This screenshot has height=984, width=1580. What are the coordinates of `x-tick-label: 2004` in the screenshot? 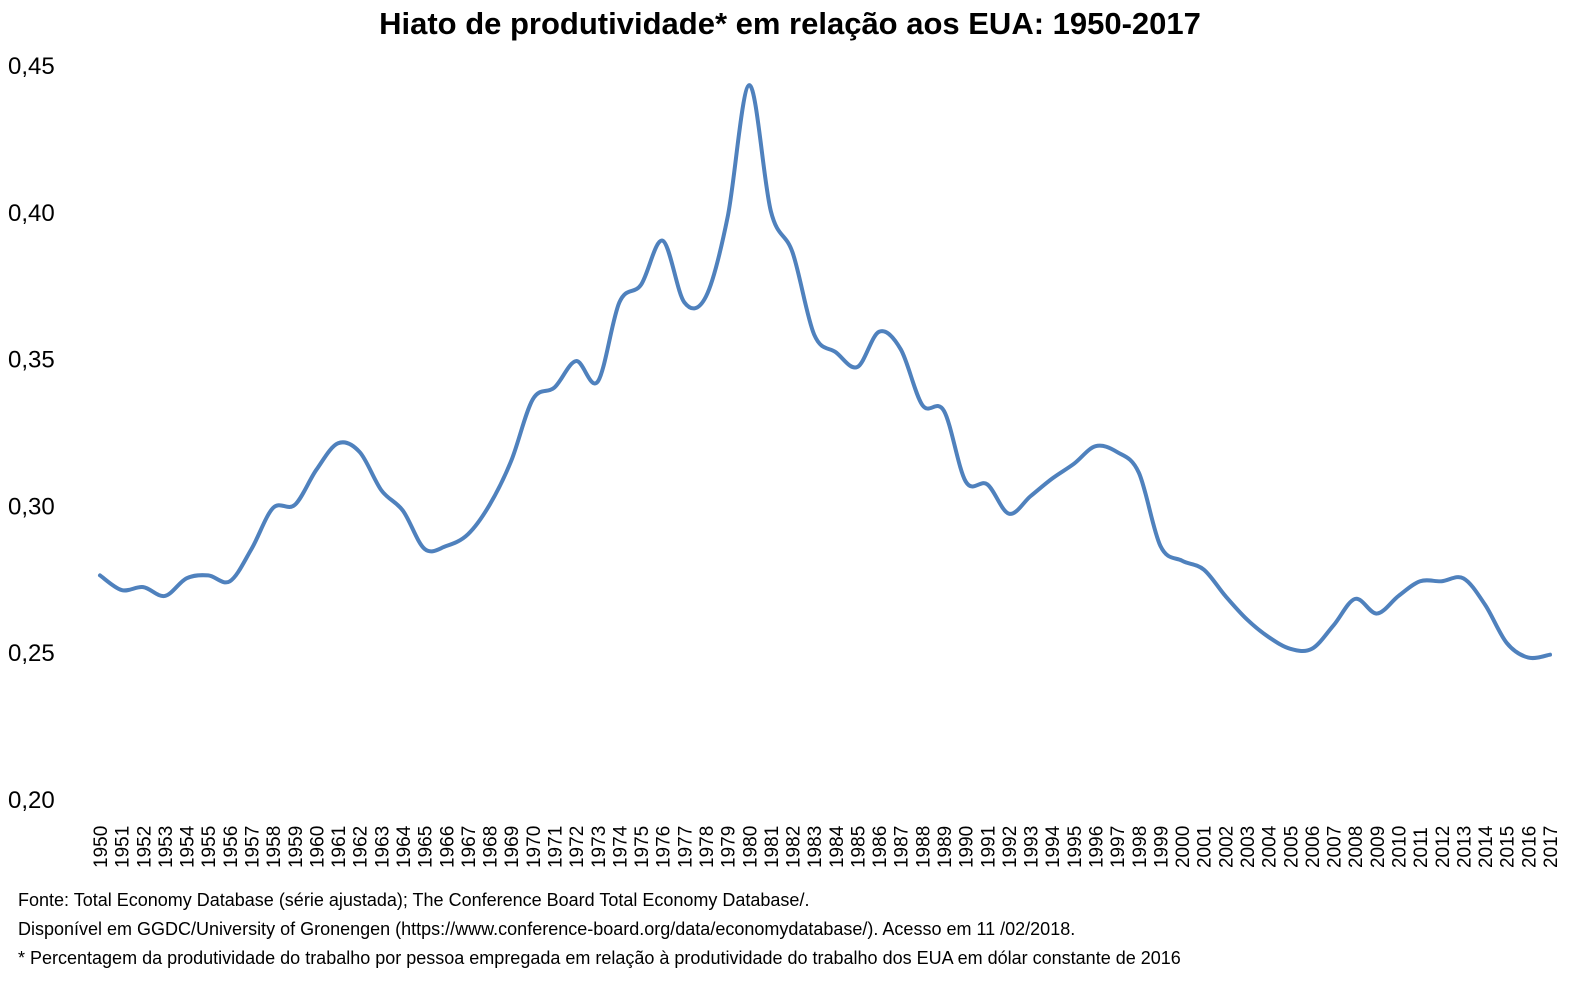 It's located at (1270, 846).